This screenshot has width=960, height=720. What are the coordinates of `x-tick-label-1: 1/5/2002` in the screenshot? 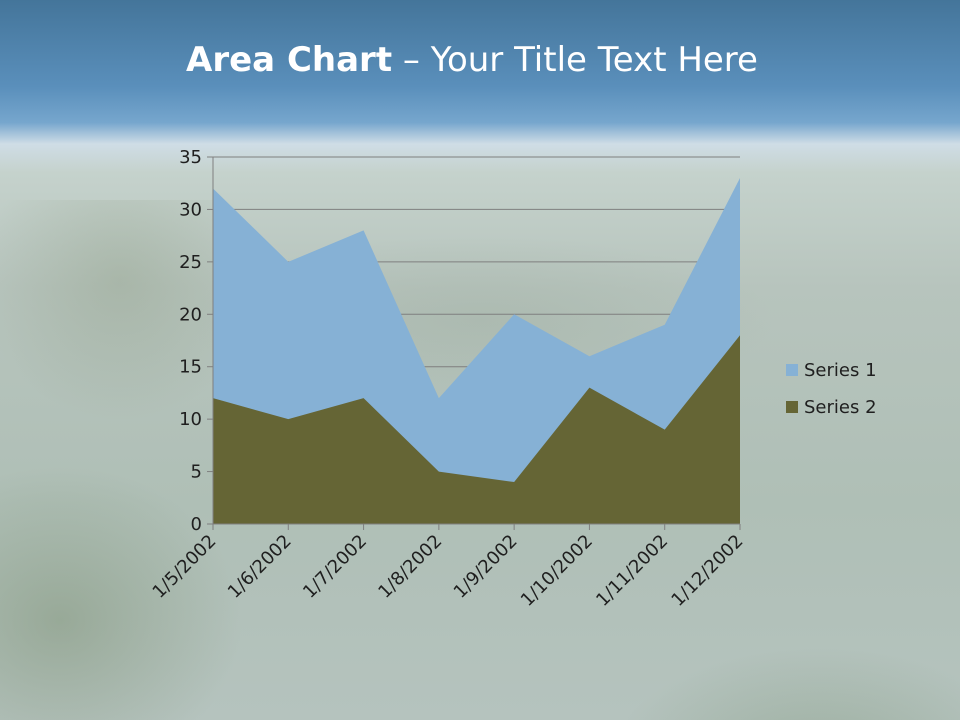 It's located at (185, 567).